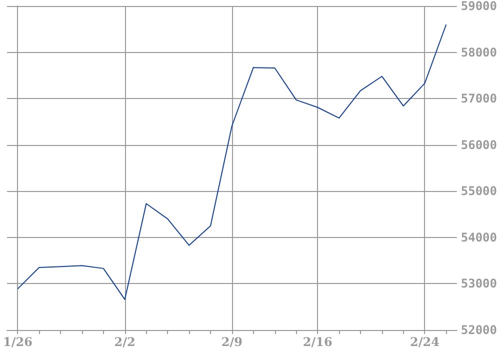 This screenshot has height=350, width=500. Describe the element at coordinates (231, 342) in the screenshot. I see `x-tick-label: 2/9` at that location.